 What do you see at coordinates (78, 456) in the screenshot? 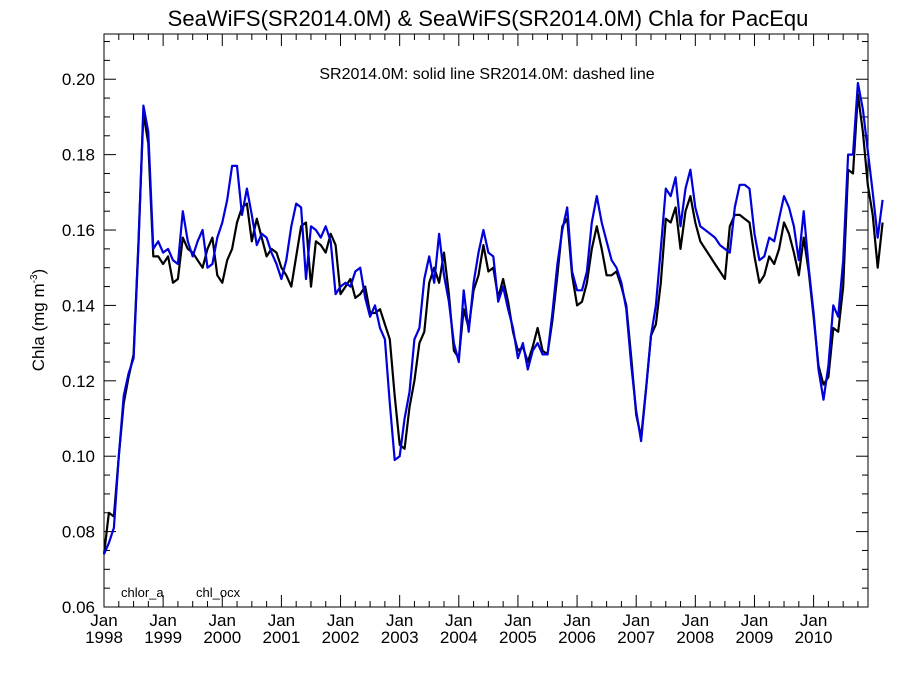
I see `y-tick-label: 0.10` at bounding box center [78, 456].